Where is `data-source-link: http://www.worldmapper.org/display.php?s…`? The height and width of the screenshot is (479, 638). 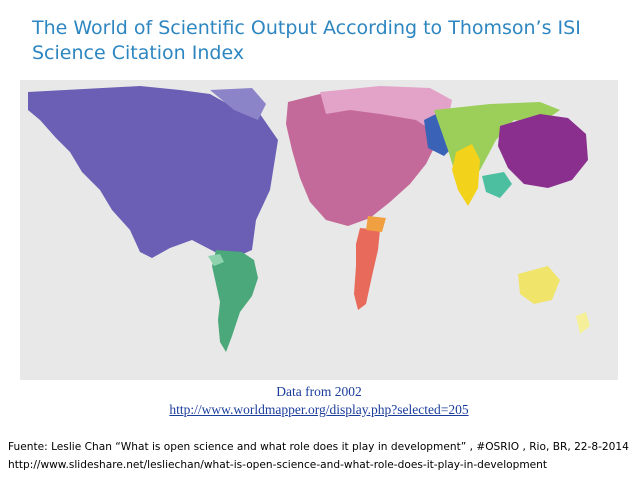
data-source-link: http://www.worldmapper.org/display.php?s… is located at coordinates (319, 409).